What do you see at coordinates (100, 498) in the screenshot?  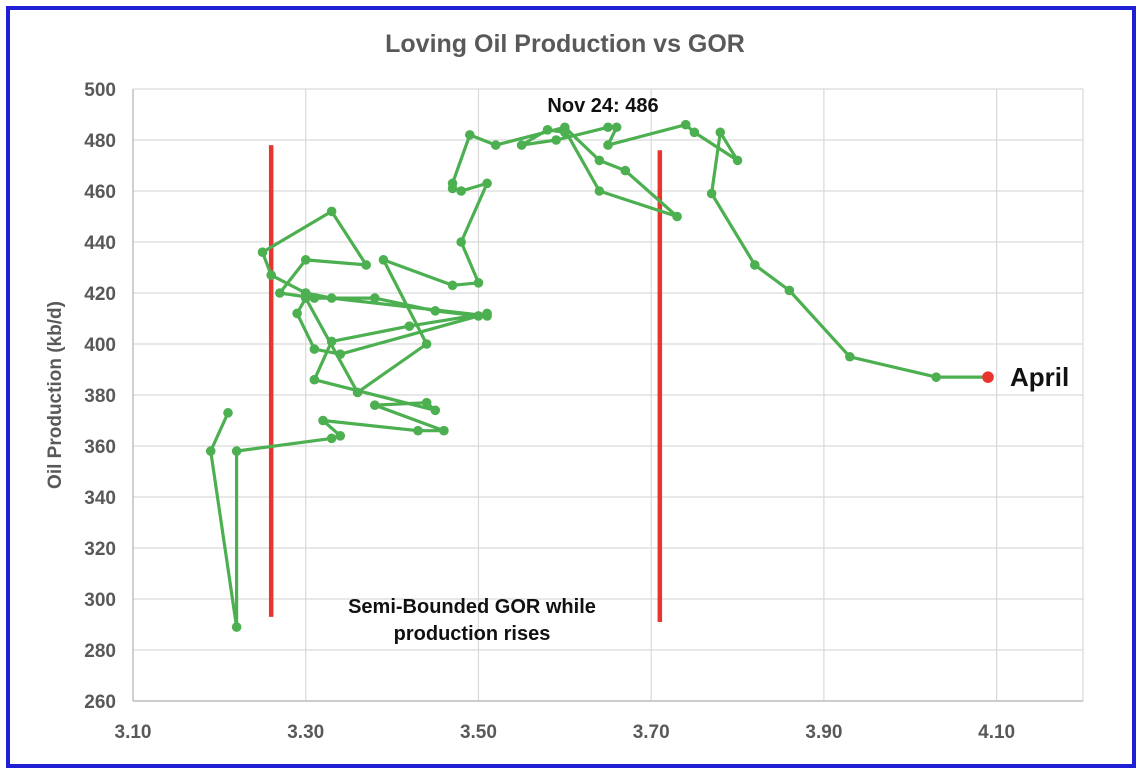 I see `y-tick-label: 340` at bounding box center [100, 498].